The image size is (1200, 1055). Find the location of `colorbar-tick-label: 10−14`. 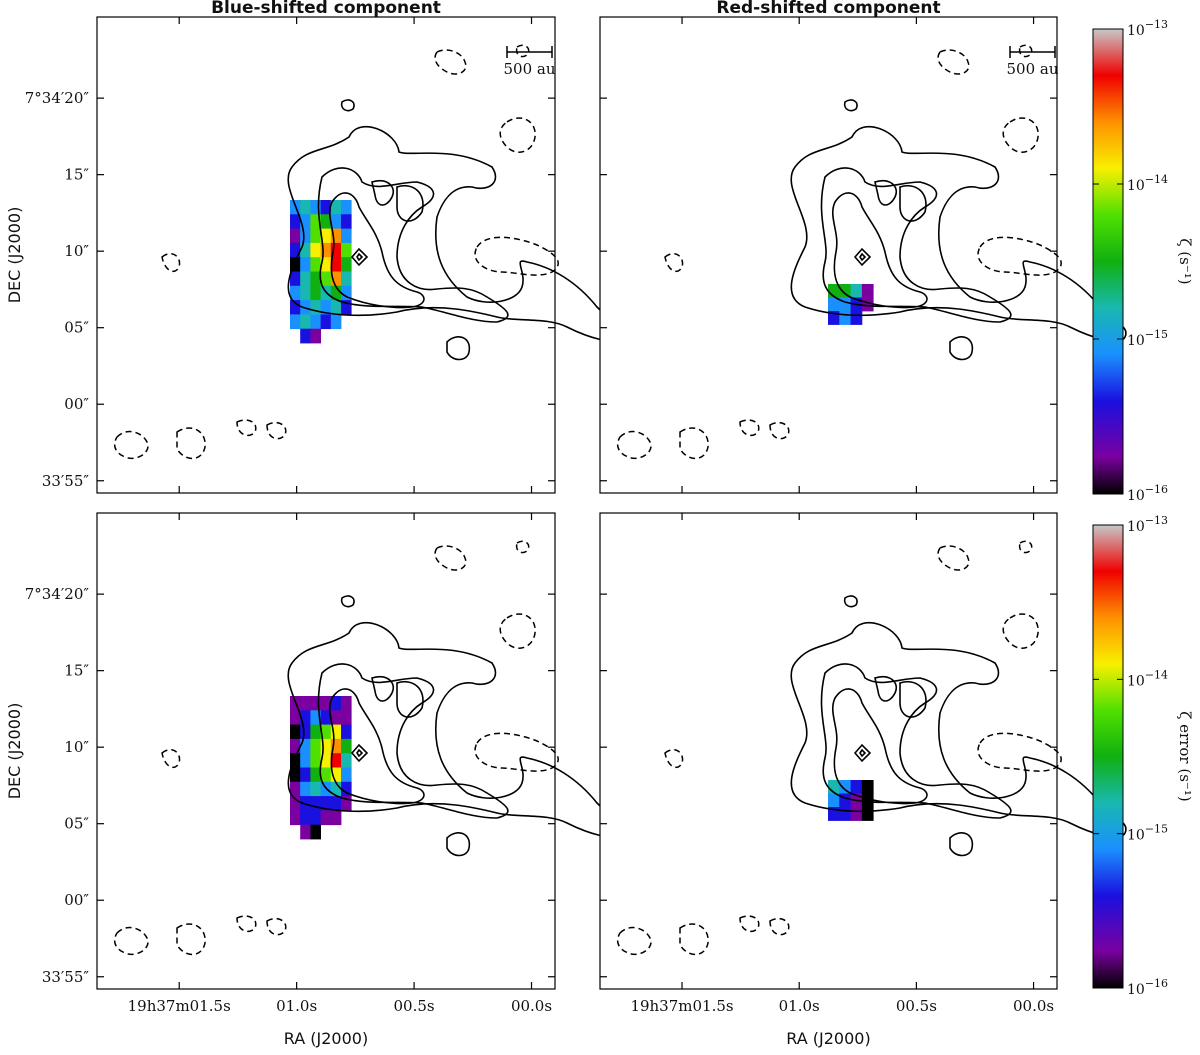

colorbar-tick-label: 10−14 is located at coordinates (1147, 678).